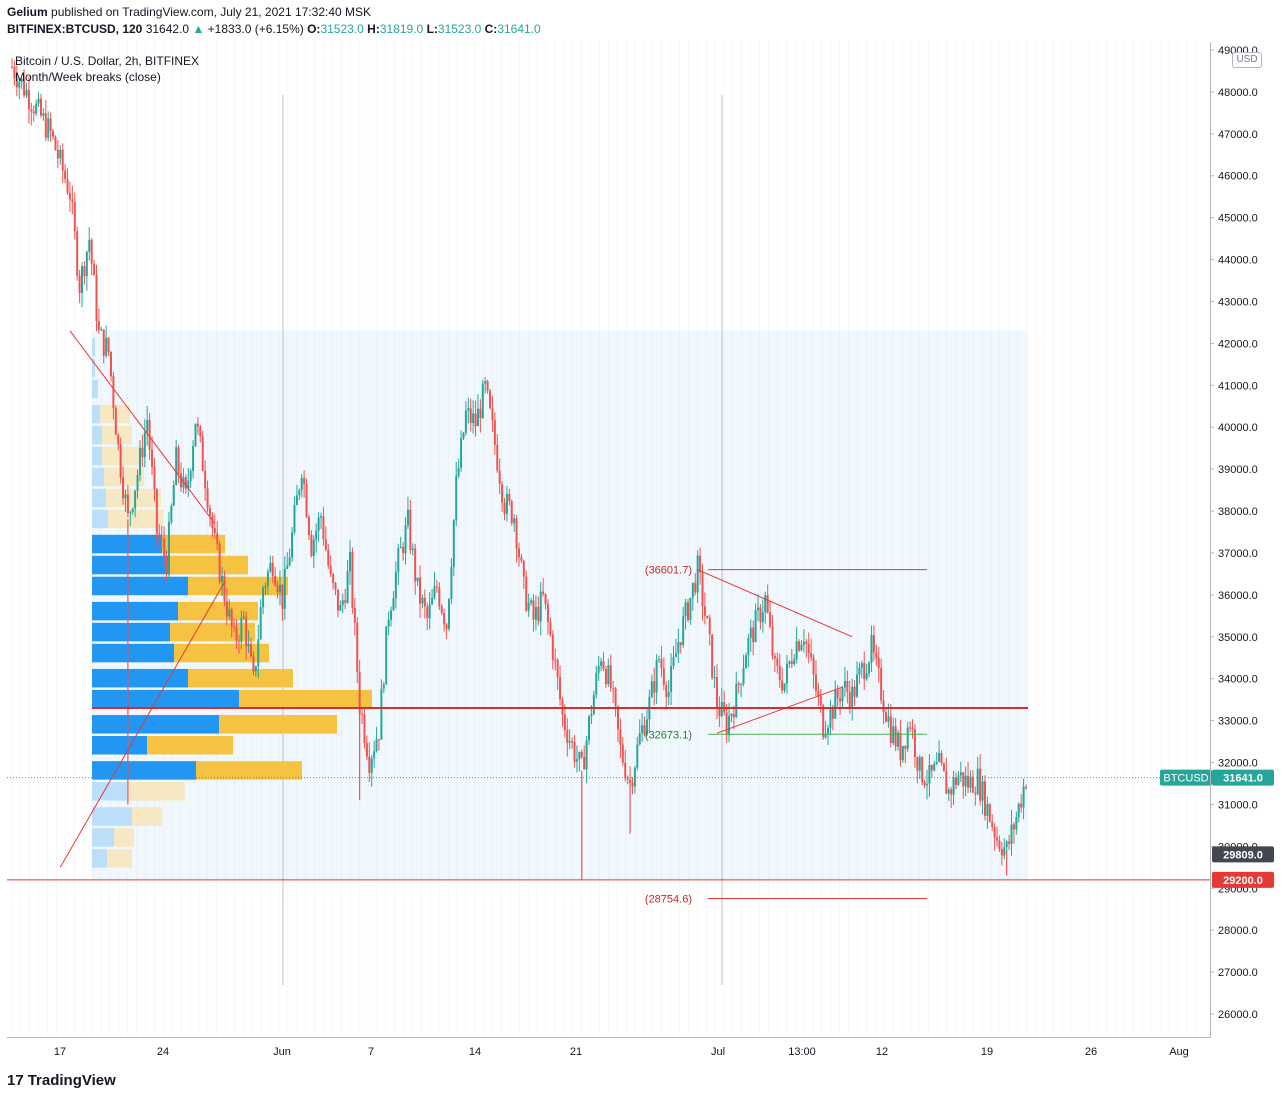 The width and height of the screenshot is (1285, 1107). I want to click on level-label: (28754.6), so click(668, 900).